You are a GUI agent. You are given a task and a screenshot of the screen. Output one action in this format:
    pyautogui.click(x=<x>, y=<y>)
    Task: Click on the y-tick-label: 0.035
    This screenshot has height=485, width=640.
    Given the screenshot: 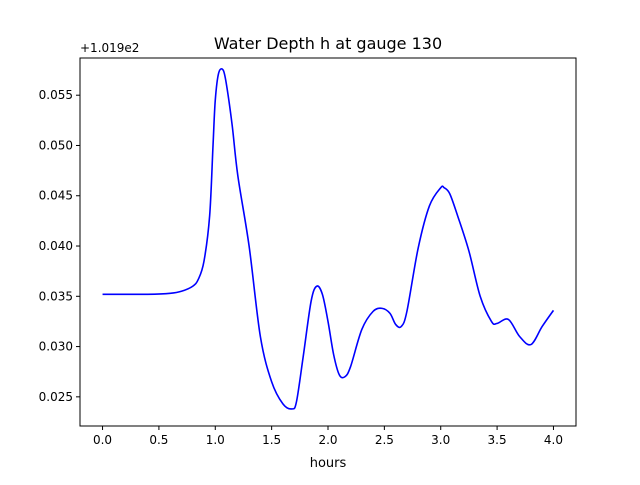 What is the action you would take?
    pyautogui.click(x=56, y=296)
    